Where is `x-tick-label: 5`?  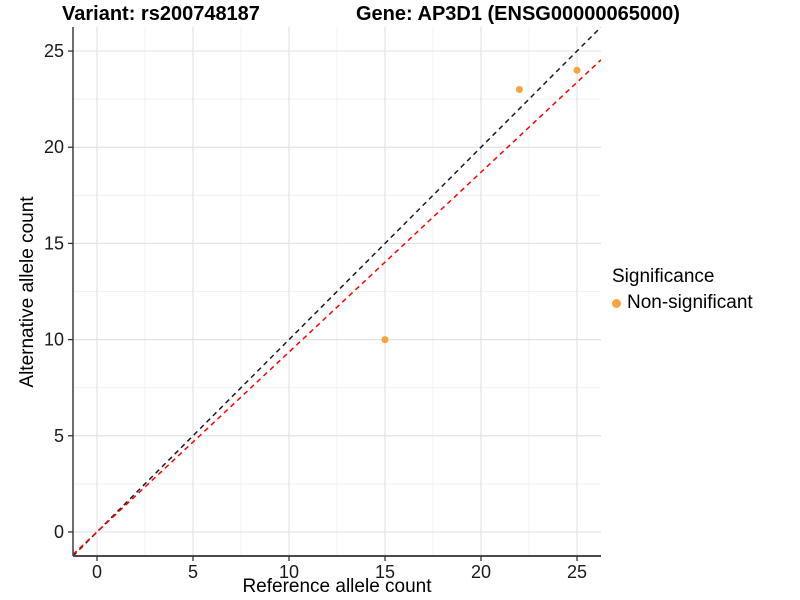 x-tick-label: 5 is located at coordinates (193, 572).